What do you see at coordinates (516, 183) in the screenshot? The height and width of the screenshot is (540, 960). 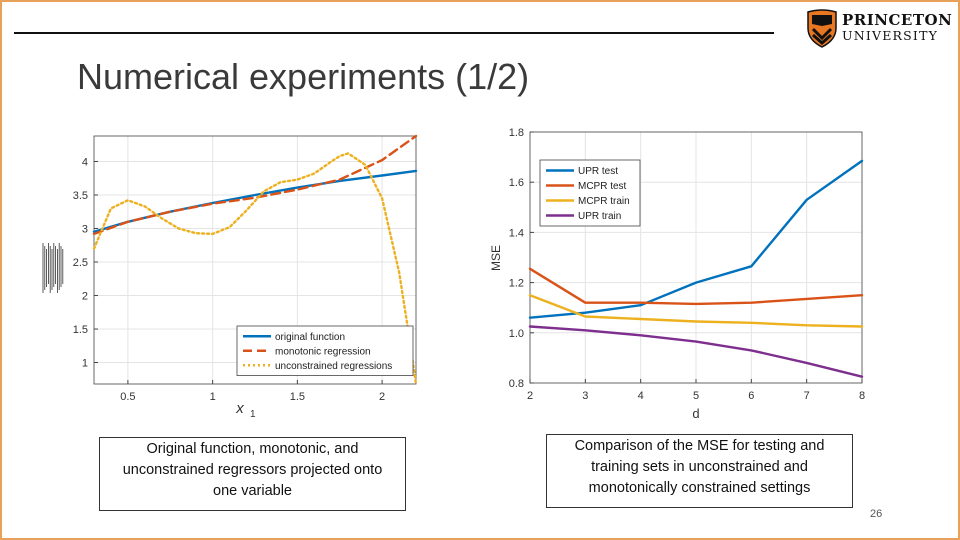 I see `y-tick-label: 1.6` at bounding box center [516, 183].